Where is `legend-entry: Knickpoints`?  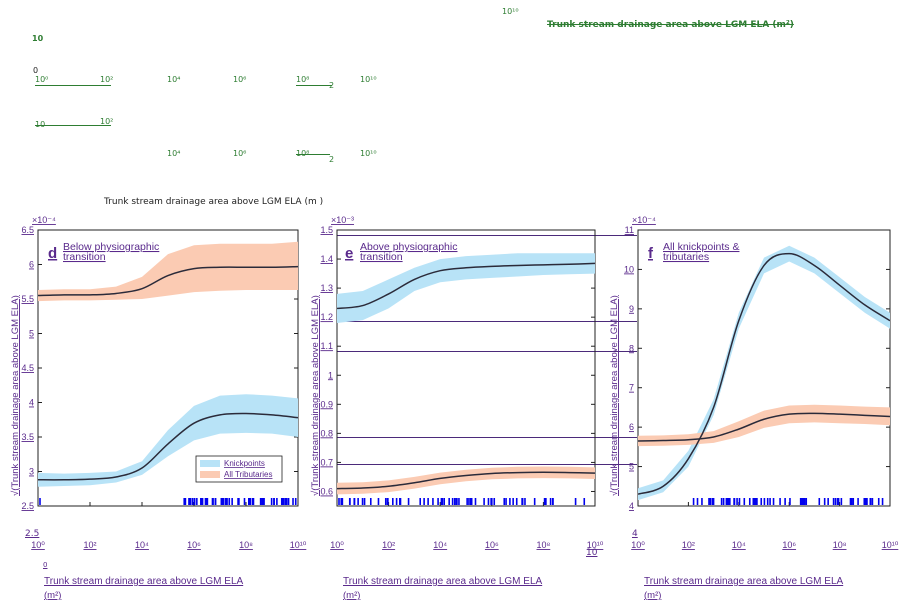
legend-entry: Knickpoints is located at coordinates (244, 463).